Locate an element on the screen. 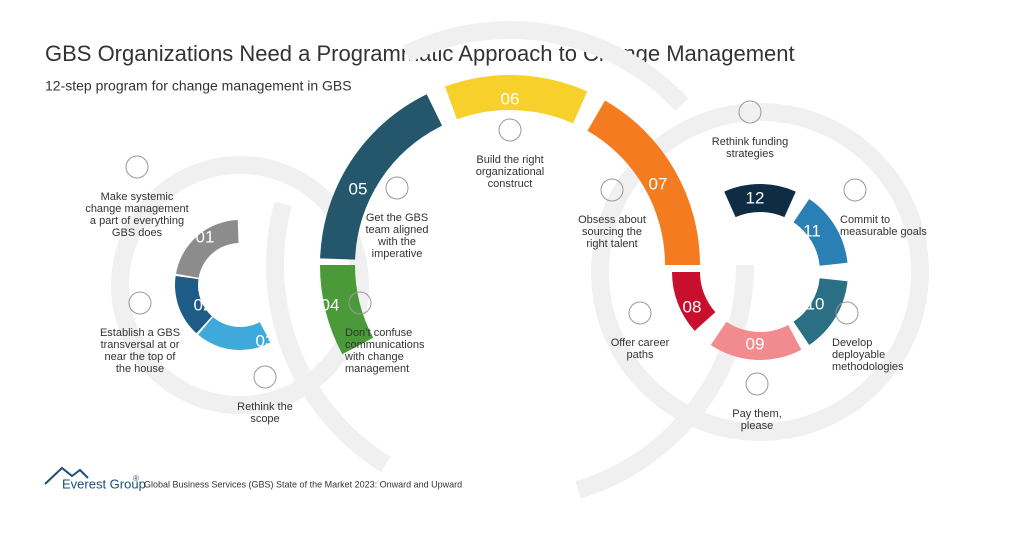 The width and height of the screenshot is (1022, 535). step-description: Make systemic is located at coordinates (137, 197).